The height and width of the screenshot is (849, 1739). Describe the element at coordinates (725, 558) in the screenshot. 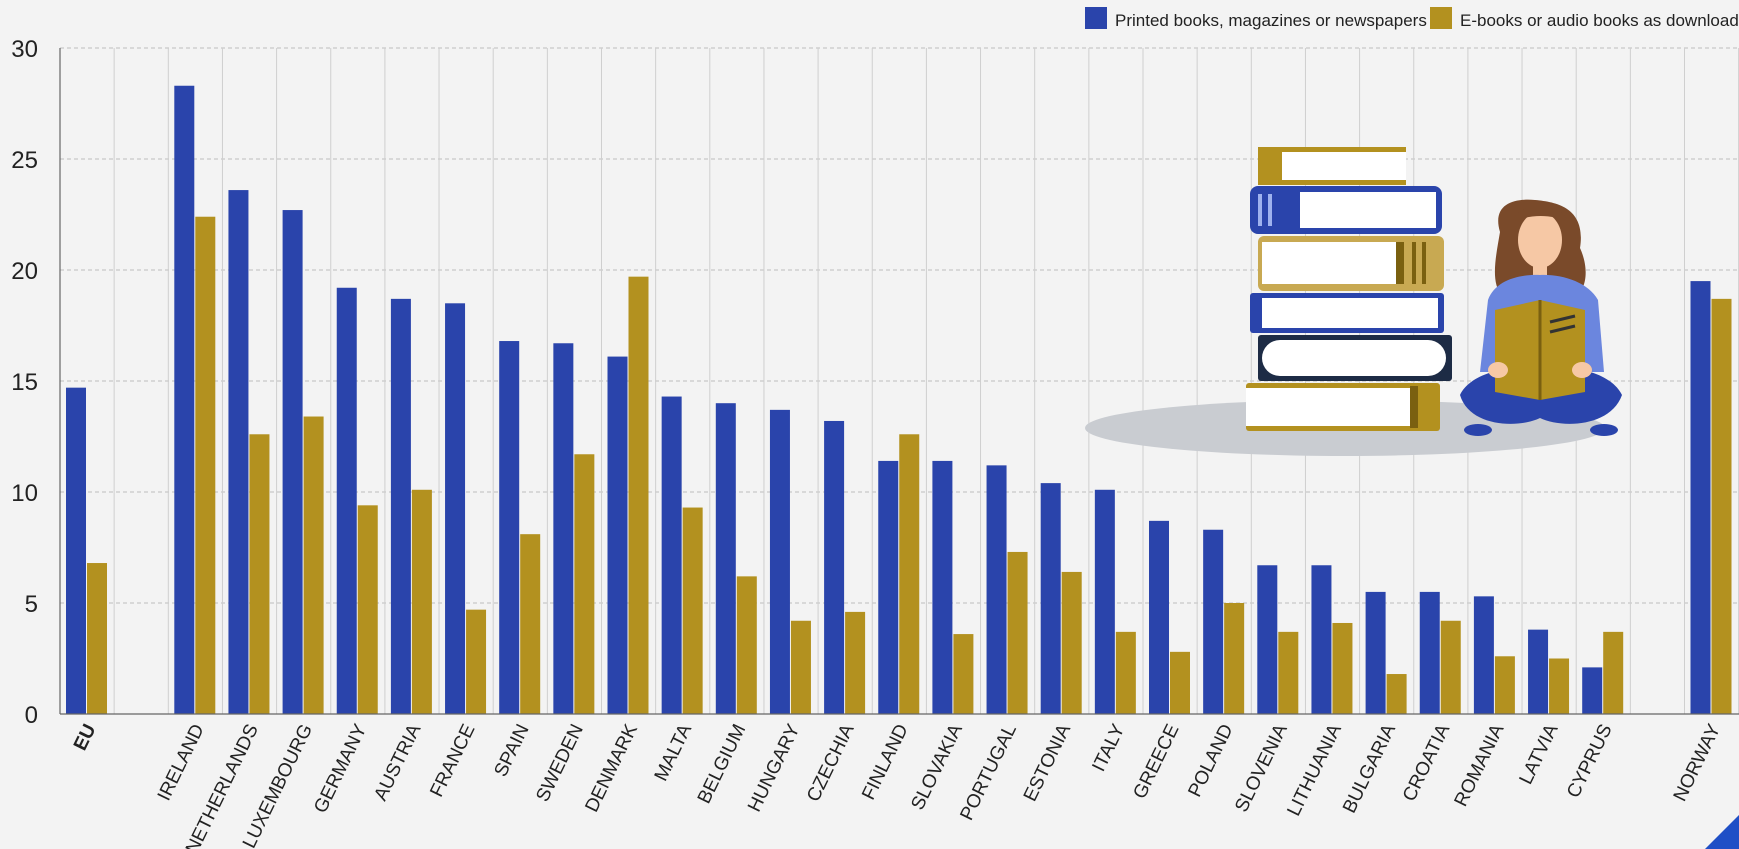

I see `bar-printed-belgium` at that location.